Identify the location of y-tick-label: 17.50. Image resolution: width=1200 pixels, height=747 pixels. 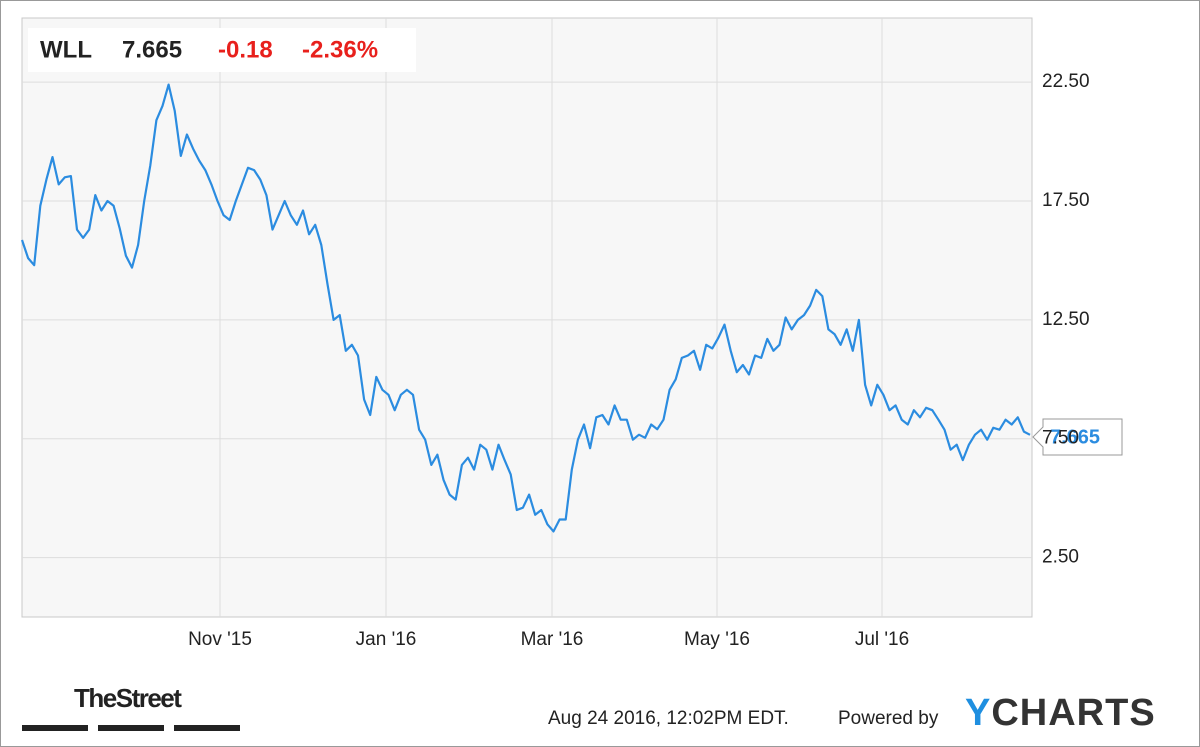
(1066, 200).